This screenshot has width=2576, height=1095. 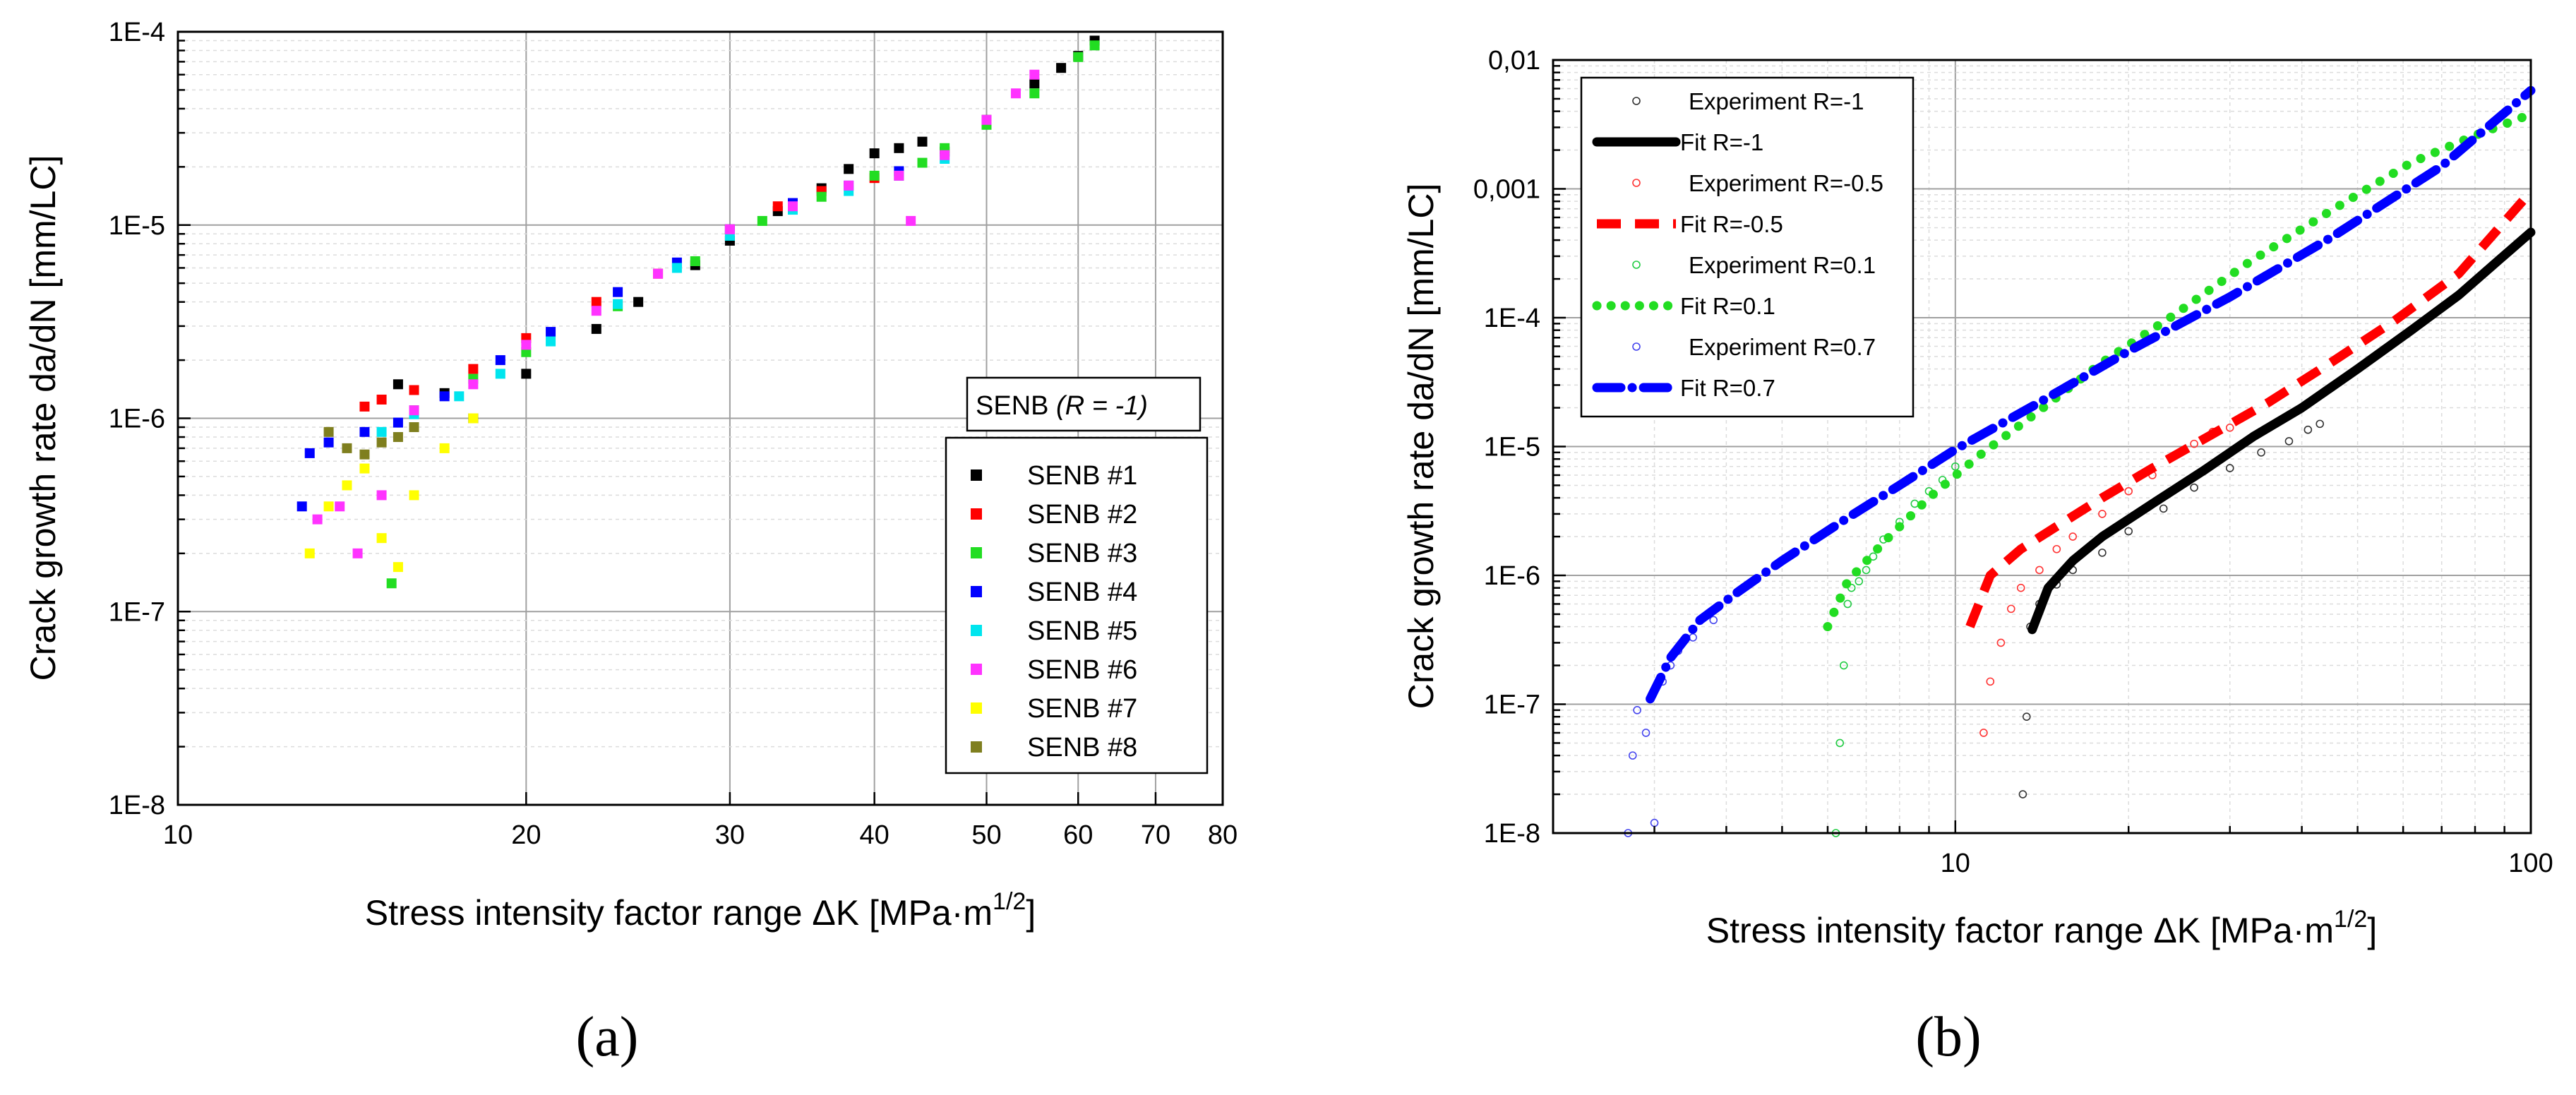 I want to click on chart-b-legend-label: Experiment R=0.7, so click(x=1782, y=347).